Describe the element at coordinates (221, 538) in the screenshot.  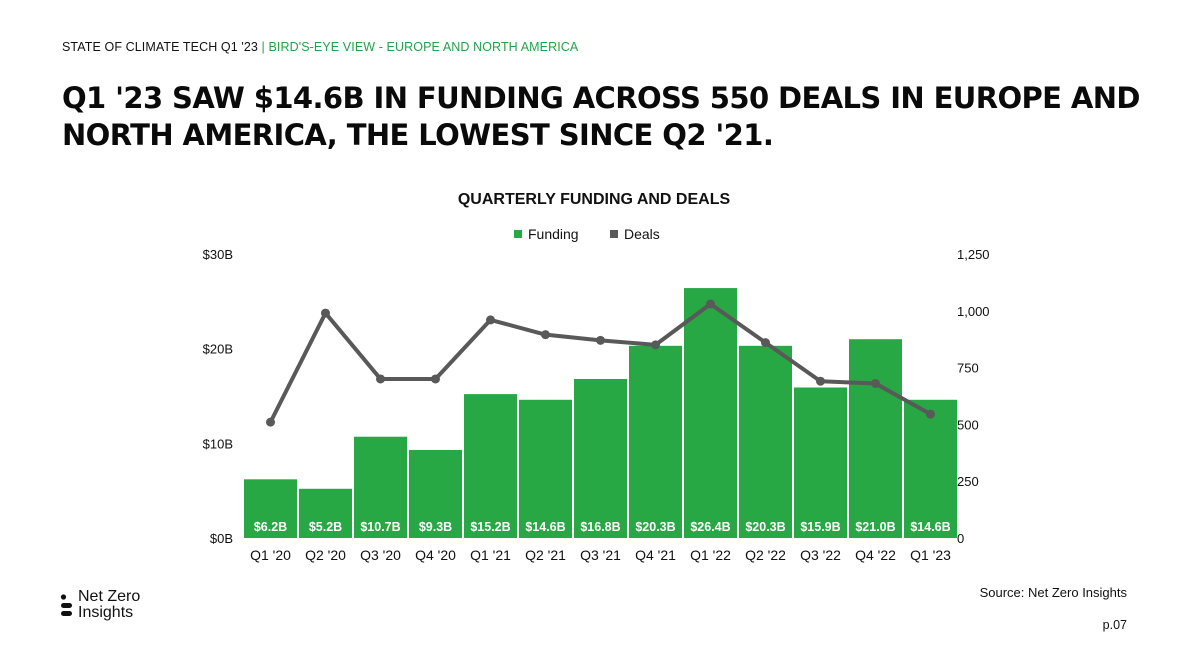
I see `left-axis-tick-label: $0B` at that location.